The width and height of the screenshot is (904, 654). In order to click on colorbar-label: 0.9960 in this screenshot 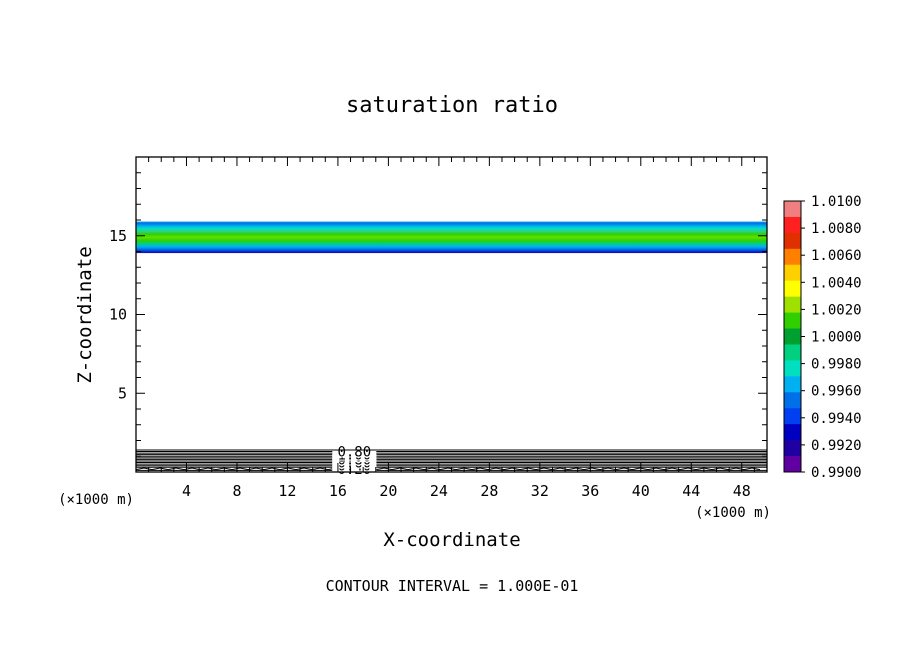, I will do `click(836, 392)`.